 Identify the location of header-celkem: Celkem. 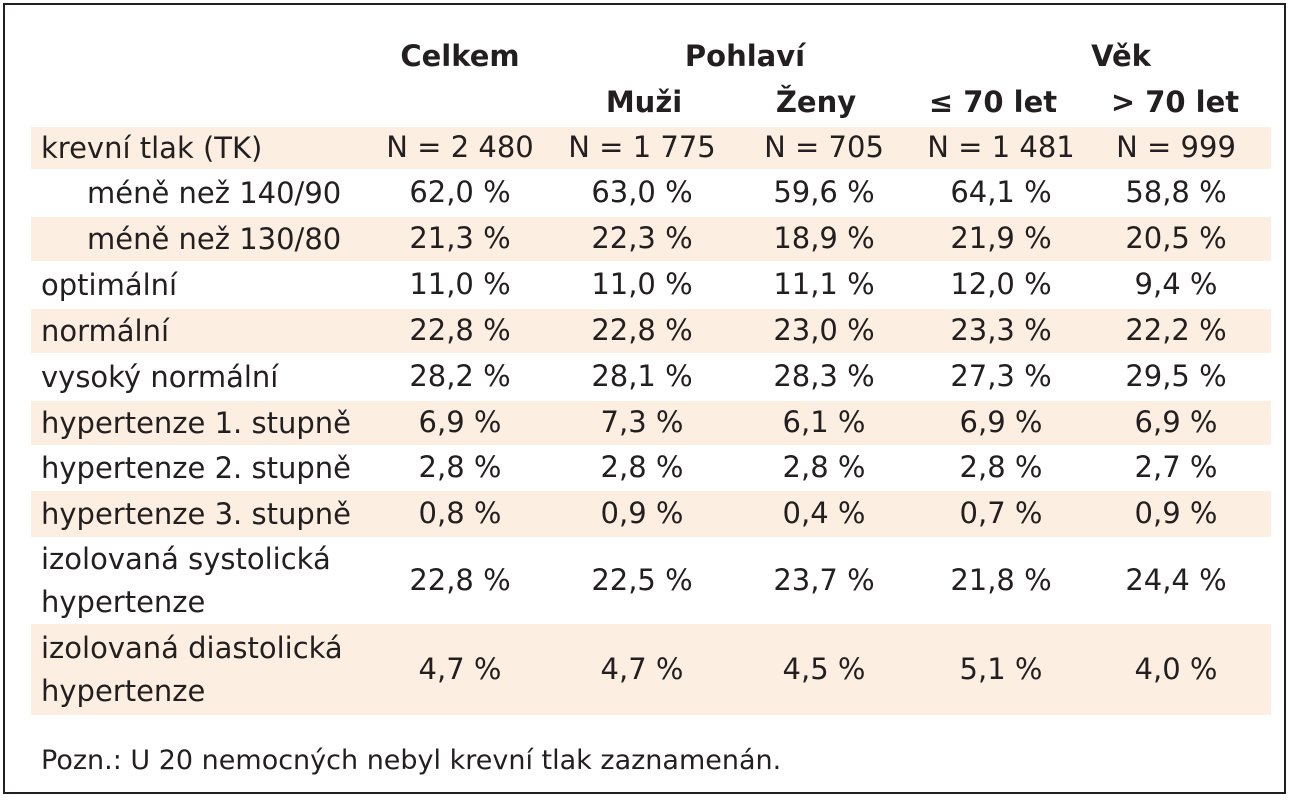
(460, 56).